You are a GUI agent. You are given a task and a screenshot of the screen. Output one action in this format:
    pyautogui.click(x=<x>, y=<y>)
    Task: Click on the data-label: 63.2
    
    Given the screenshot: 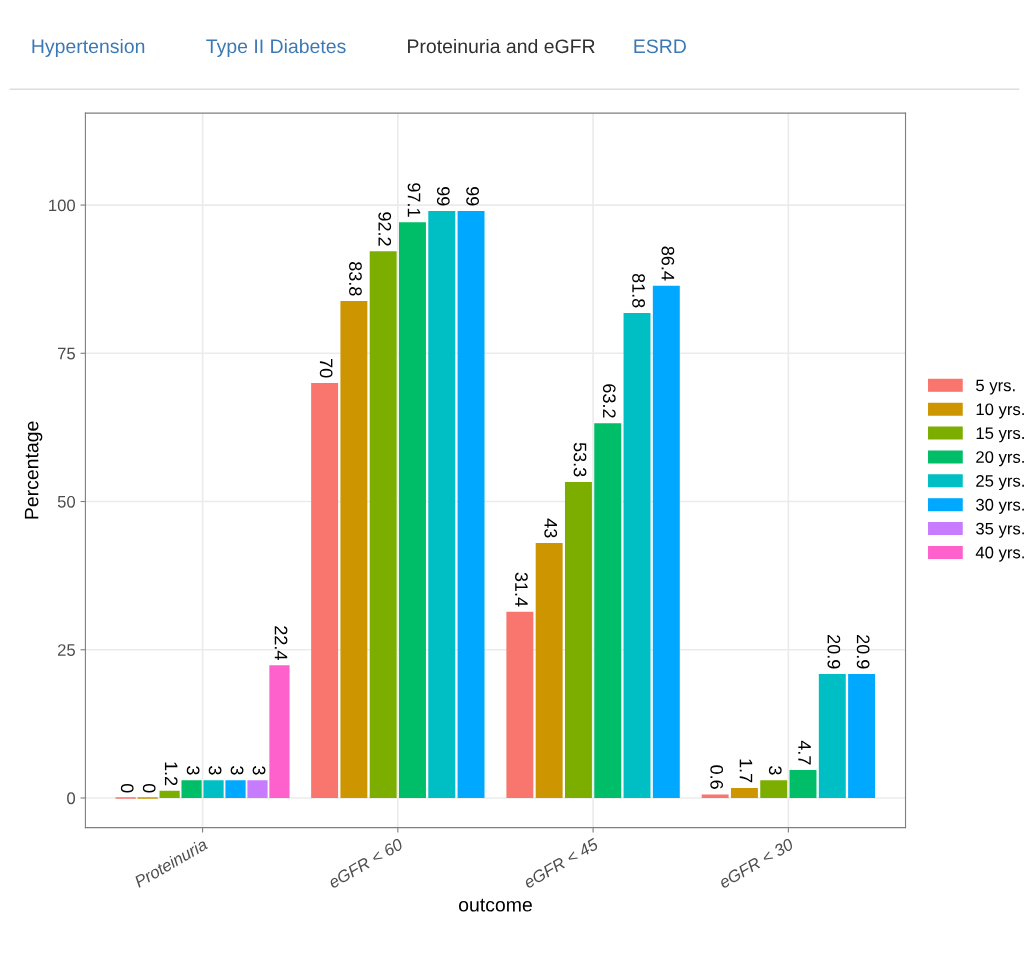 What is the action you would take?
    pyautogui.click(x=609, y=401)
    